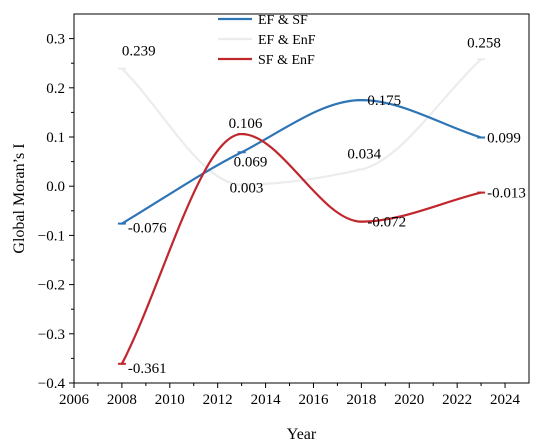  I want to click on x-tick-label: 2022, so click(457, 400).